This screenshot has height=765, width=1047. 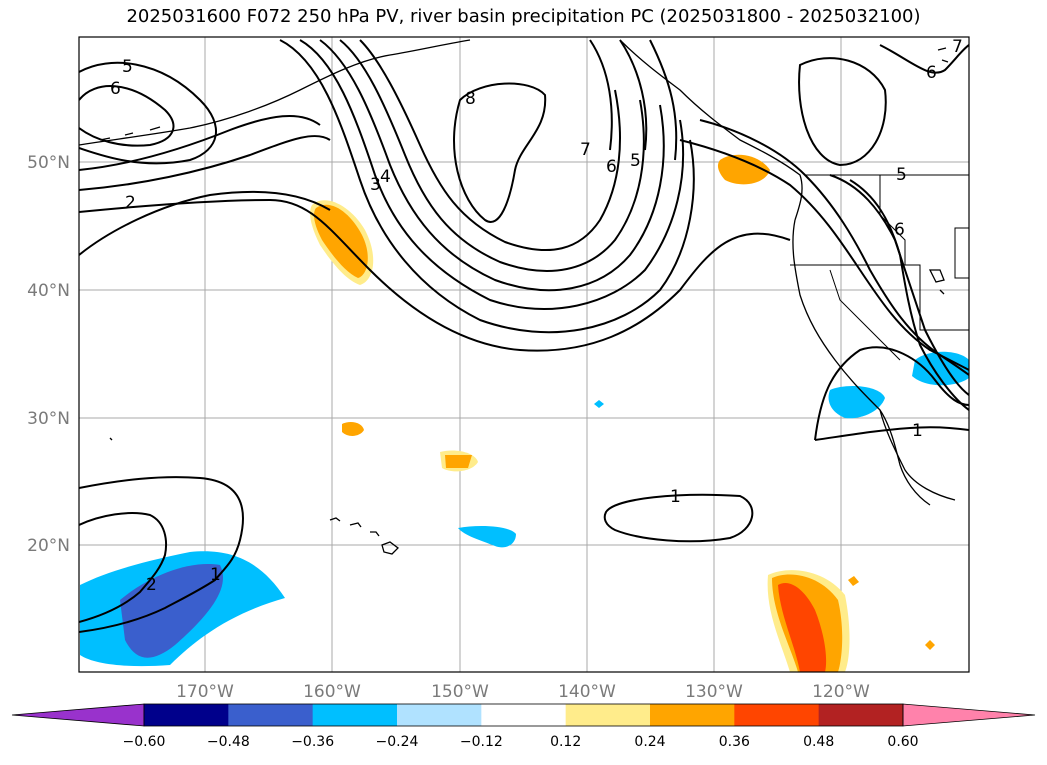 What do you see at coordinates (470, 99) in the screenshot?
I see `contour-label: 8` at bounding box center [470, 99].